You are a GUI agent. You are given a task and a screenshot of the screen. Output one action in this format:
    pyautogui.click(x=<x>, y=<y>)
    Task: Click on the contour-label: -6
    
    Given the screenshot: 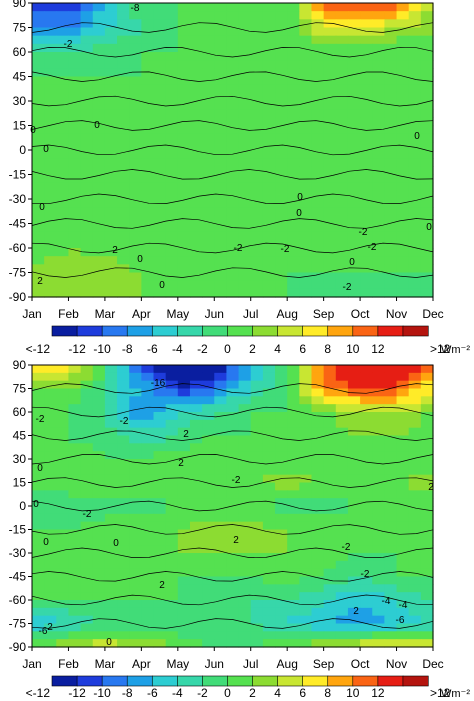 What is the action you would take?
    pyautogui.click(x=400, y=620)
    